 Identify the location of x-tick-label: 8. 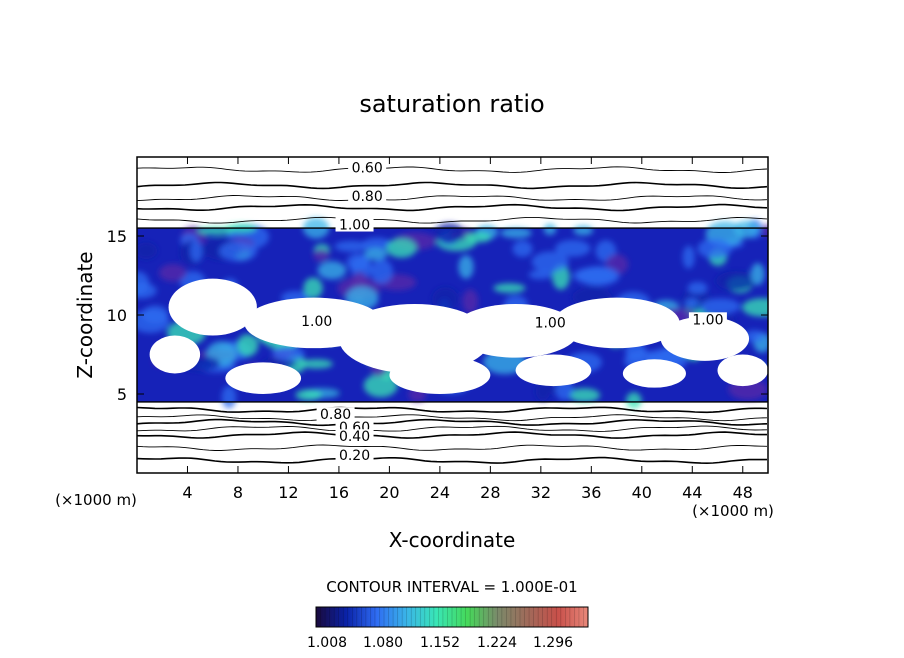
(238, 492).